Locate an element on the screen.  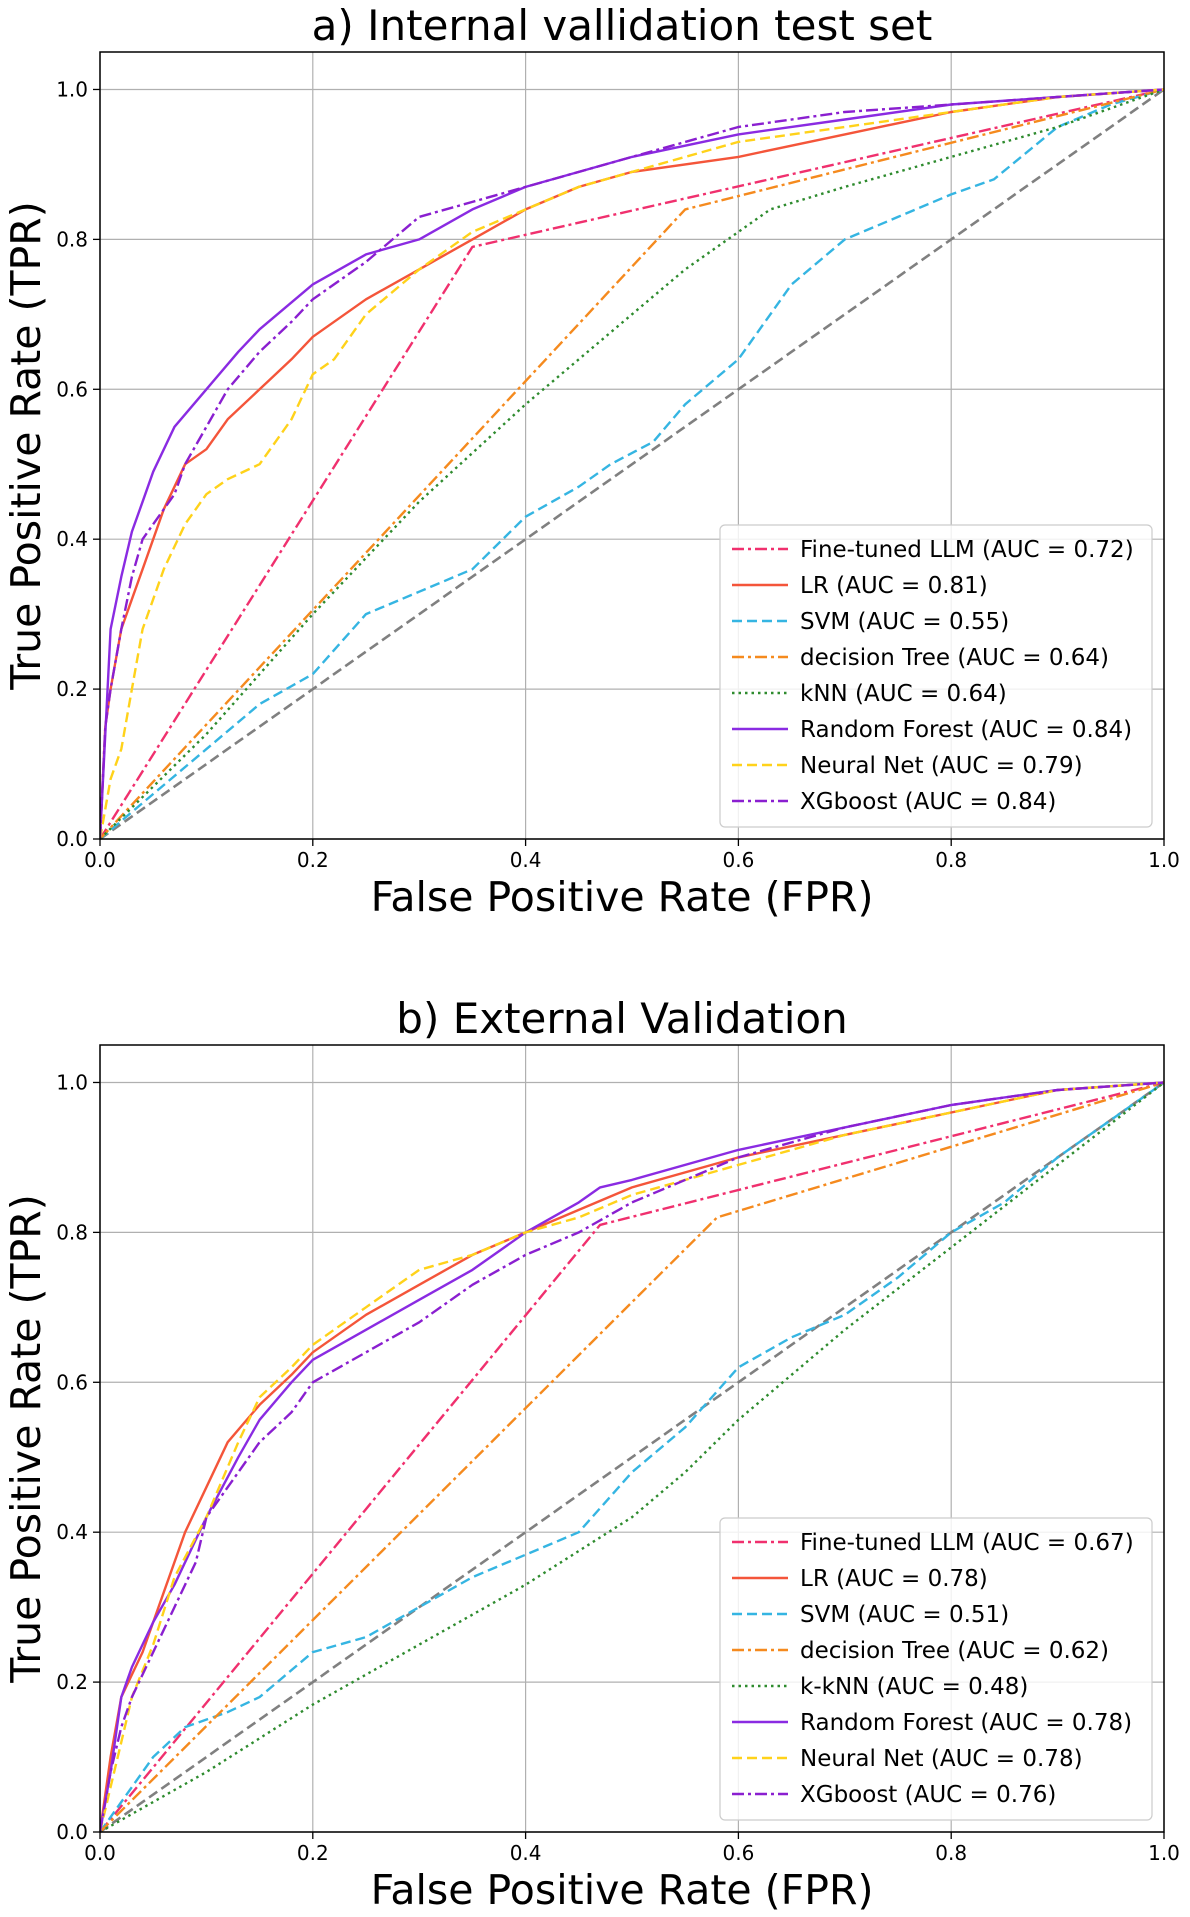
legend-label-6: Neural Net (AUC = 0.79) is located at coordinates (941, 766).